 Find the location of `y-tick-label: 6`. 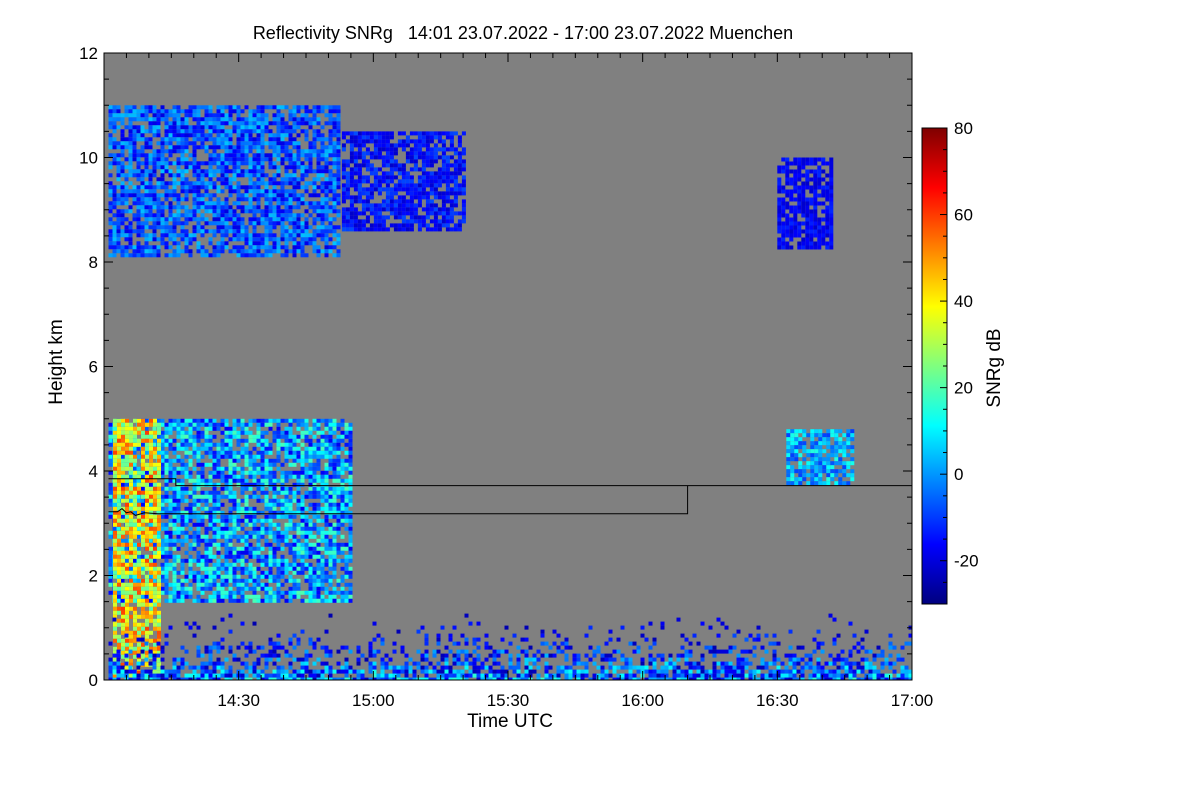

y-tick-label: 6 is located at coordinates (93, 367).